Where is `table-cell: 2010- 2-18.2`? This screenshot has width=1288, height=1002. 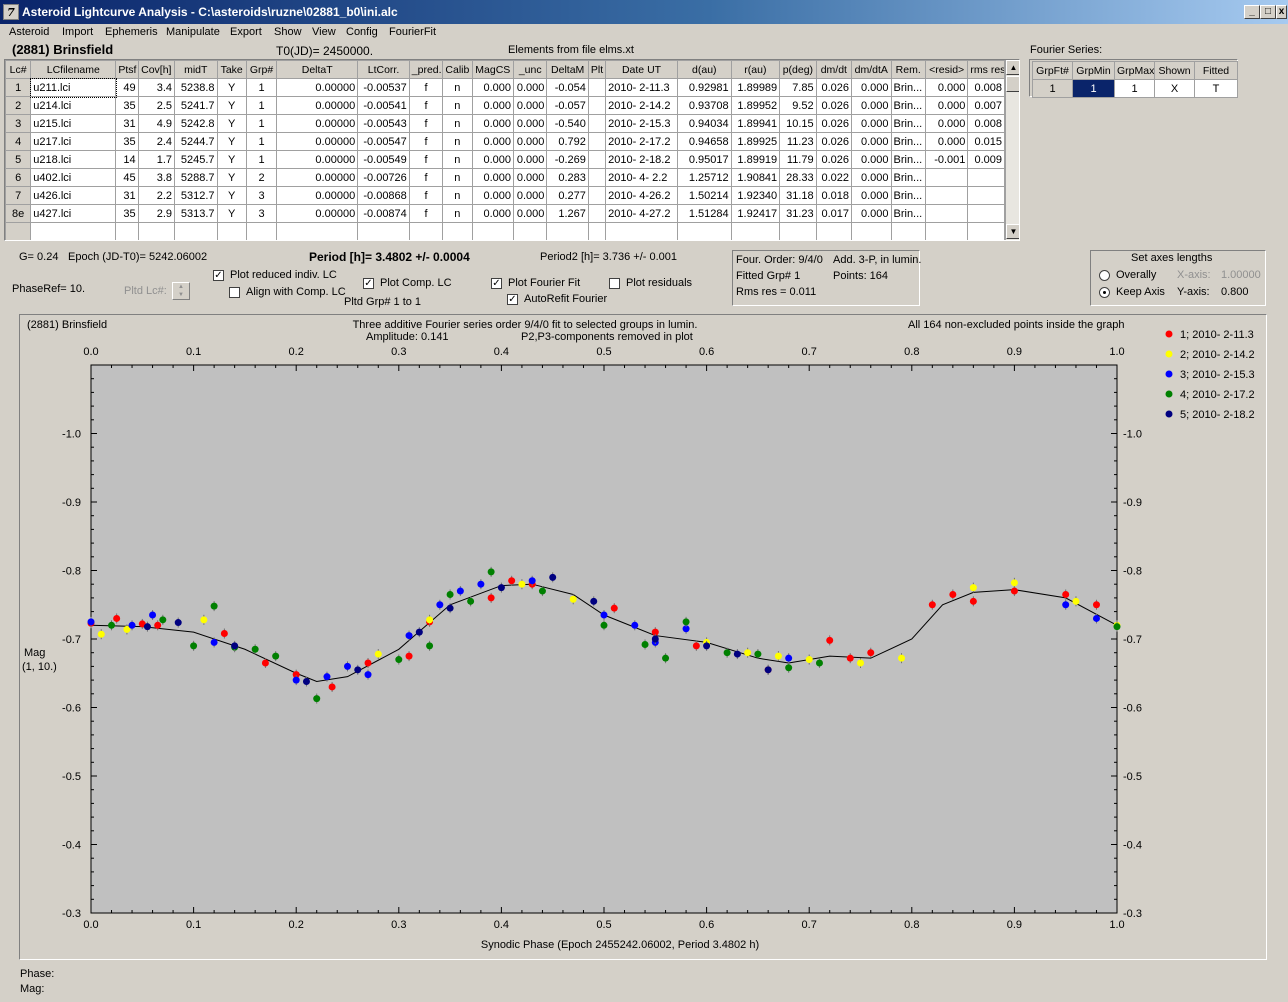
table-cell: 2010- 2-18.2 is located at coordinates (641, 159).